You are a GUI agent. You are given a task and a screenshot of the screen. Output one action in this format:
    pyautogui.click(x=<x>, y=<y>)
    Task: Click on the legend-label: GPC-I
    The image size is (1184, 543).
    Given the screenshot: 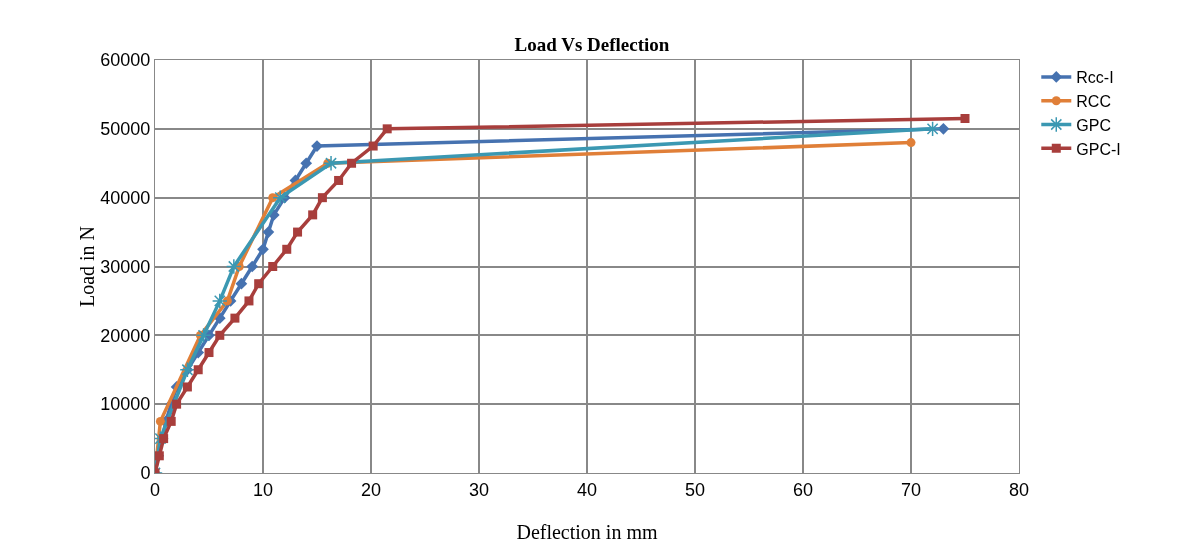 What is the action you would take?
    pyautogui.click(x=1098, y=149)
    